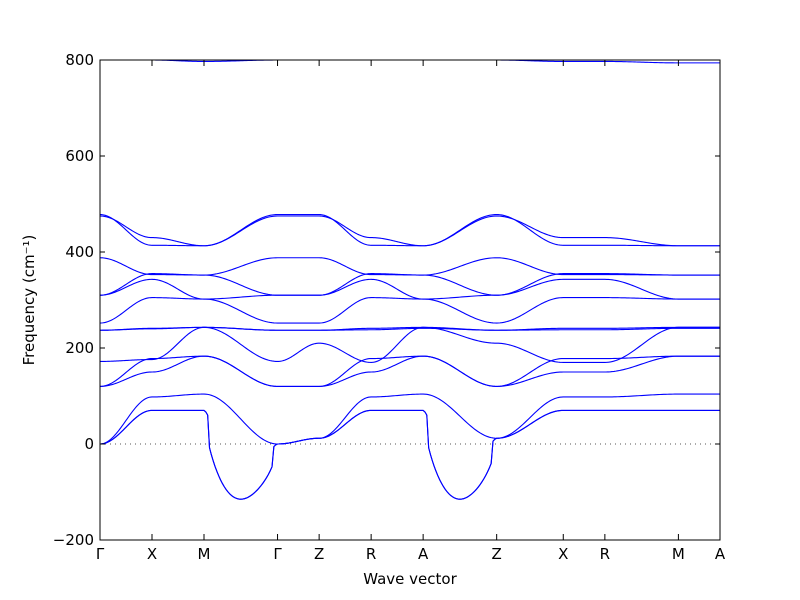  I want to click on y-tick-label: 600, so click(79, 156).